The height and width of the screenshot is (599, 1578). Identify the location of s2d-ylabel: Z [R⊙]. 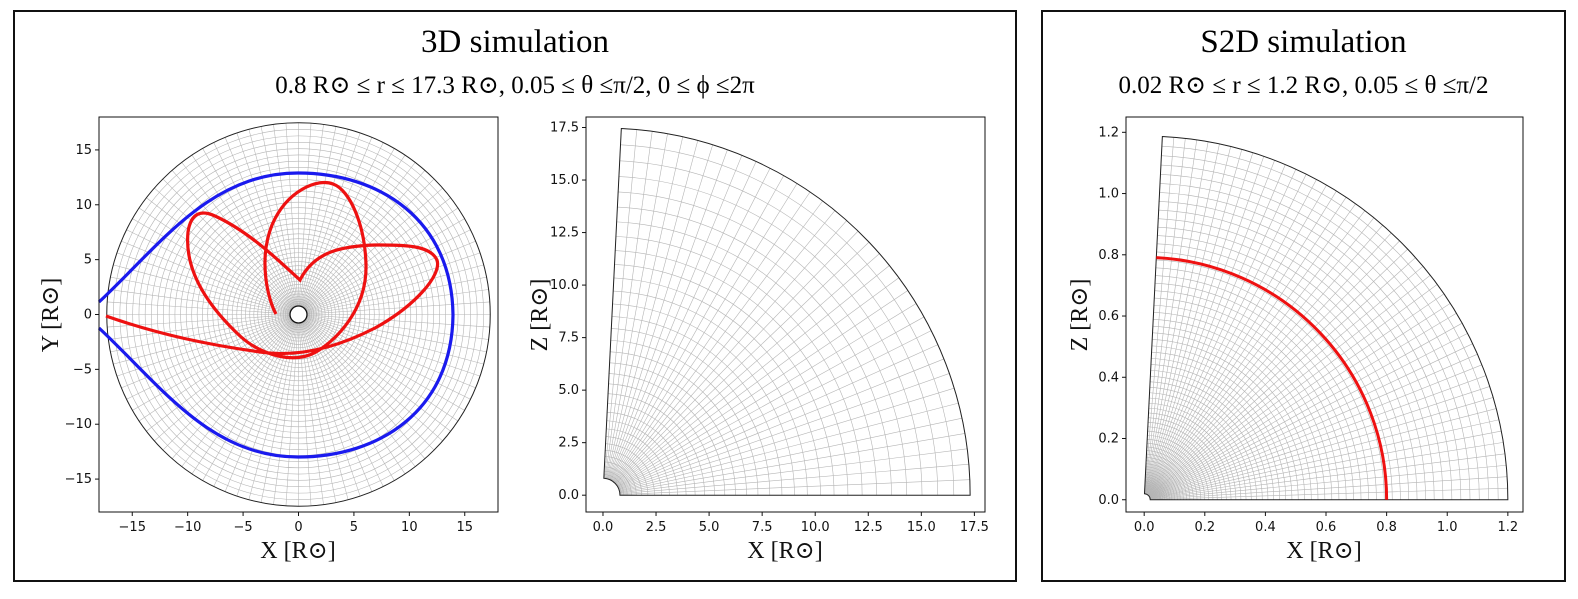
(1080, 315).